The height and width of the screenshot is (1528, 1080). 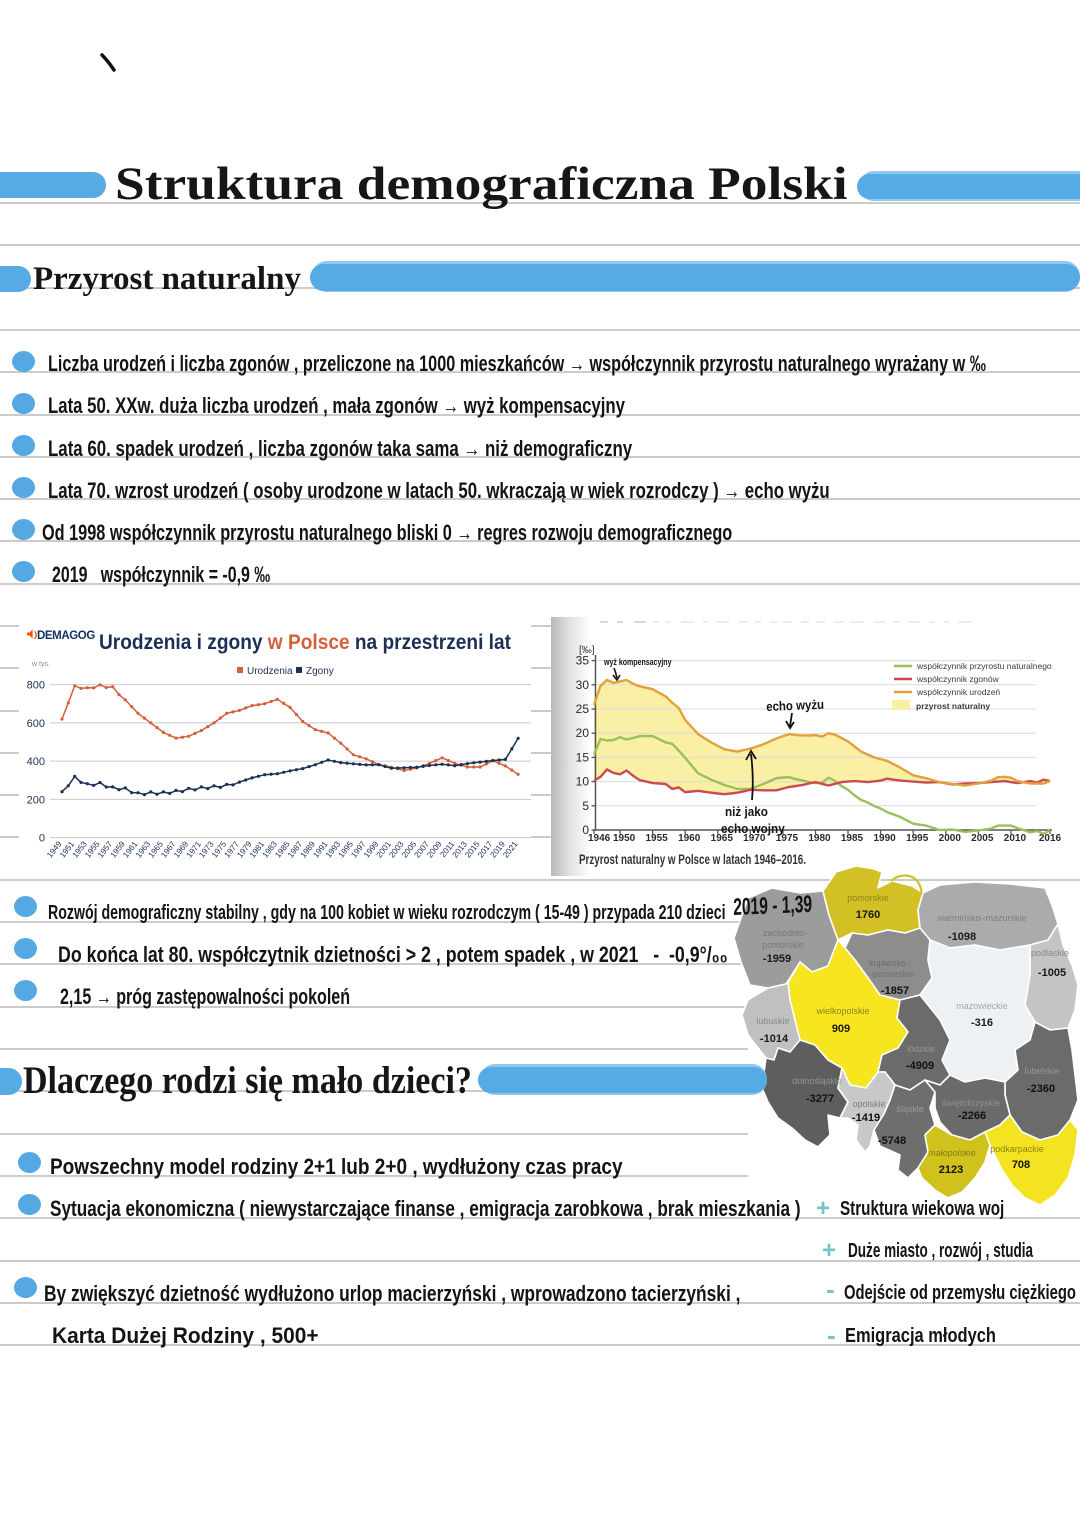 I want to click on svg-text: 2000, so click(x=950, y=838).